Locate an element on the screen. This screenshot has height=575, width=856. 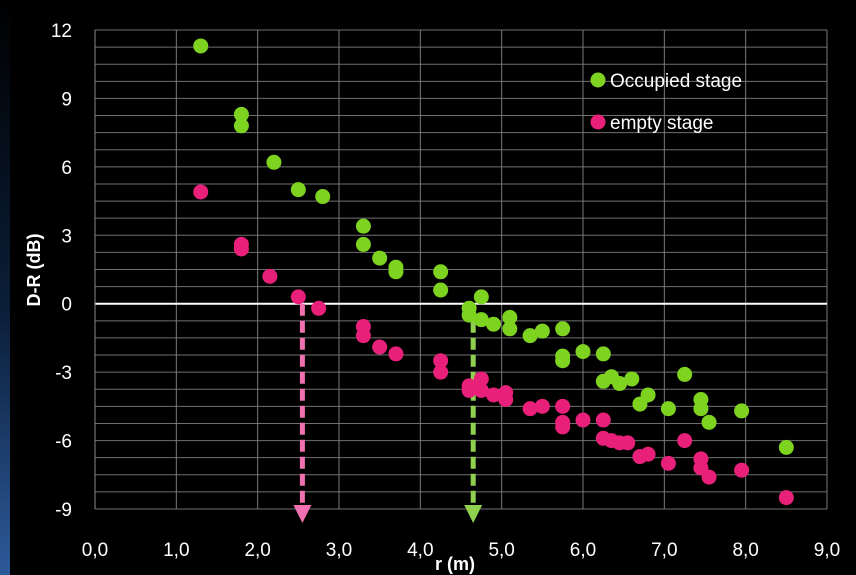
y-tick-label: -9 is located at coordinates (63, 510).